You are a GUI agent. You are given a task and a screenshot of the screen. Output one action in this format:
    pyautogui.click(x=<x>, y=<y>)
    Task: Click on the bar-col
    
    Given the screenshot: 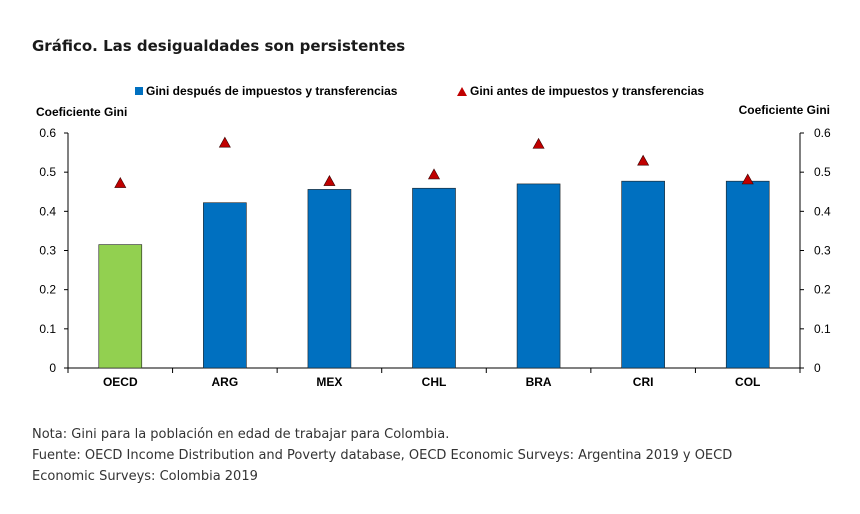 What is the action you would take?
    pyautogui.click(x=747, y=274)
    